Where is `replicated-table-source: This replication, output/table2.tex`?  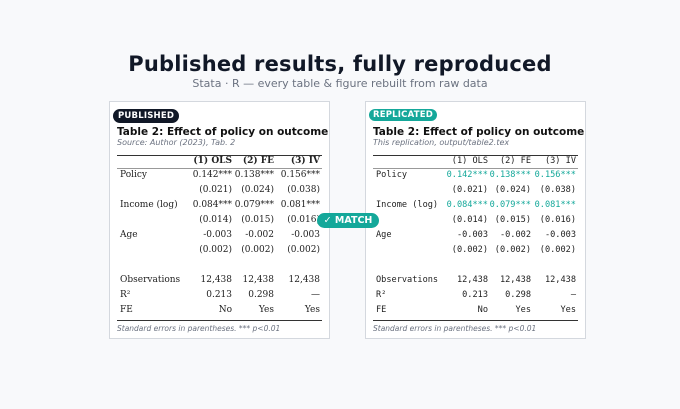 replicated-table-source: This replication, output/table2.tex is located at coordinates (441, 142).